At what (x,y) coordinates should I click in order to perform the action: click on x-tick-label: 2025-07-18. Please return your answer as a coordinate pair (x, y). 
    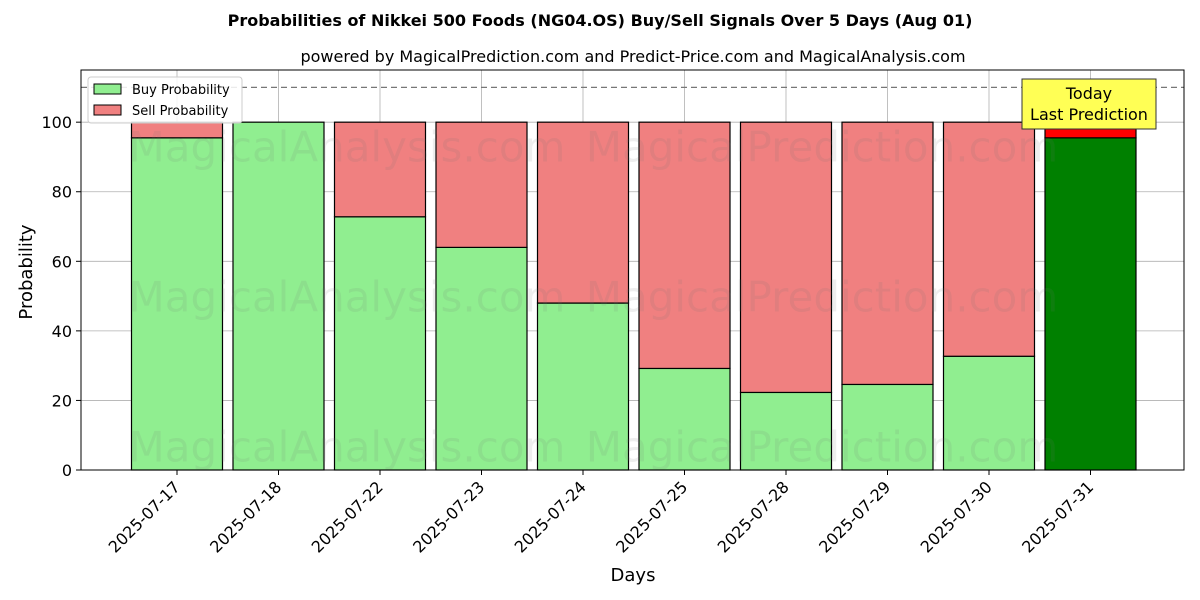
    Looking at the image, I should click on (245, 516).